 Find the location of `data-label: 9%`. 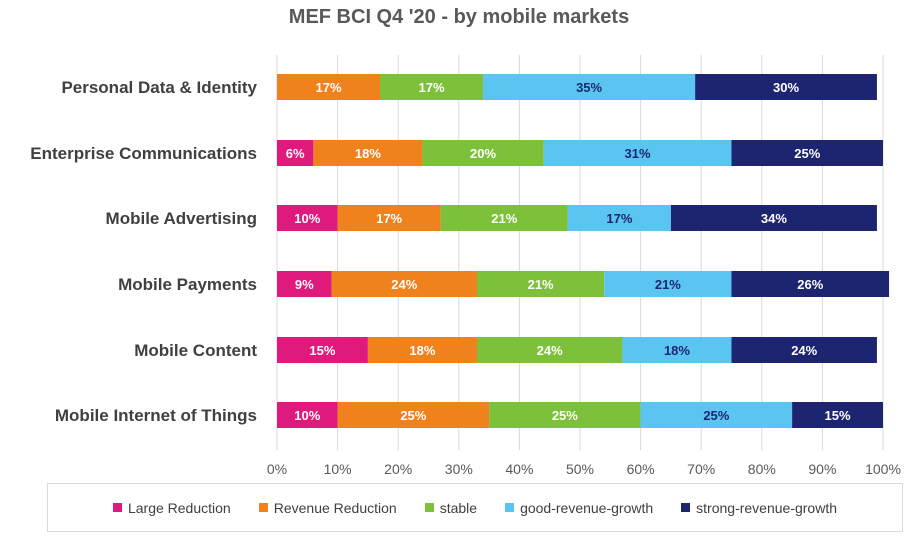

data-label: 9% is located at coordinates (304, 284).